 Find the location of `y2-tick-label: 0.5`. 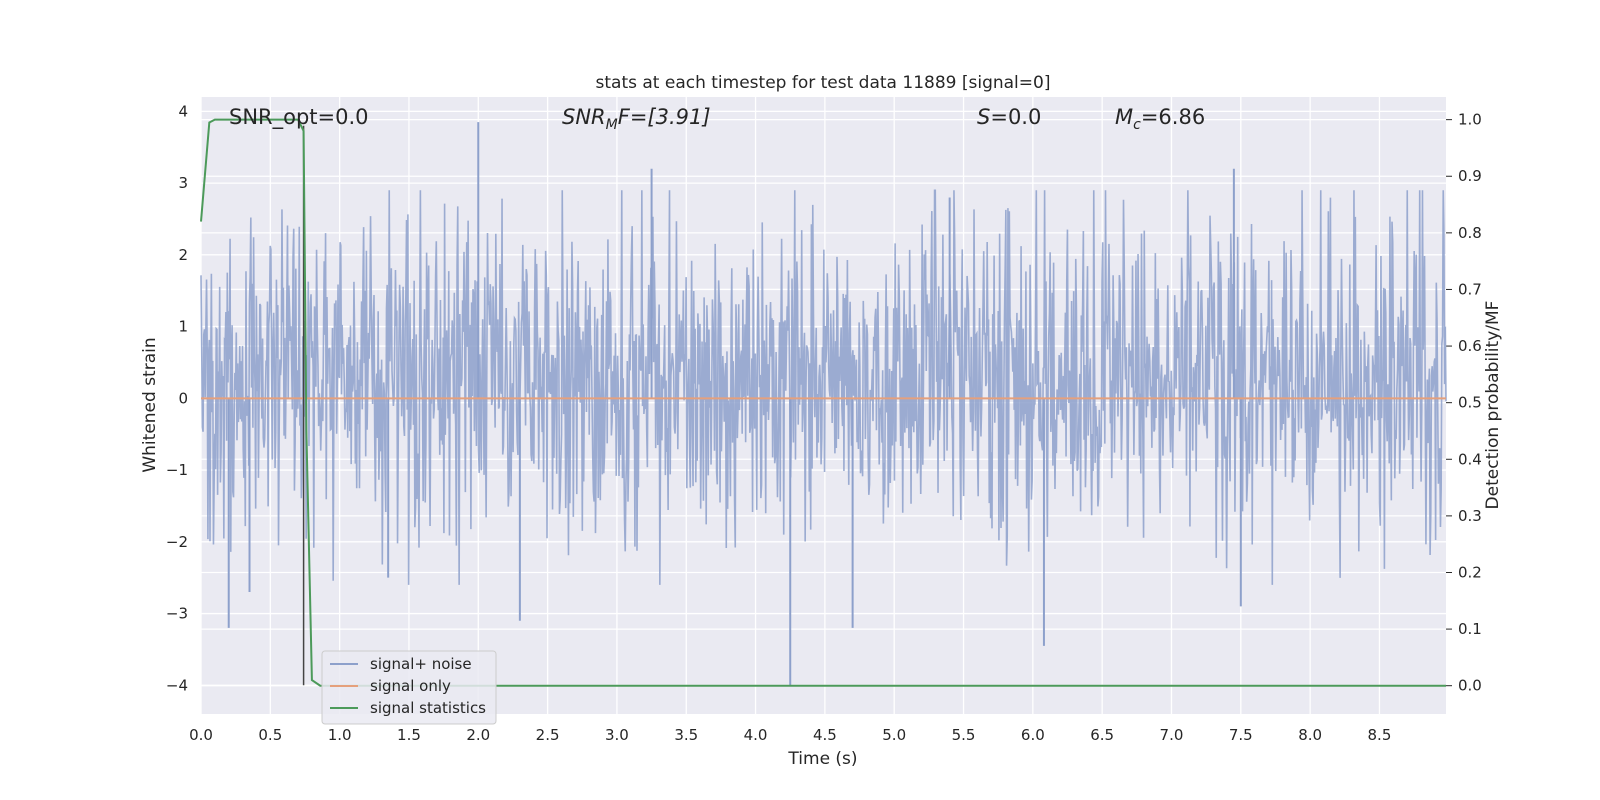

y2-tick-label: 0.5 is located at coordinates (1470, 403).